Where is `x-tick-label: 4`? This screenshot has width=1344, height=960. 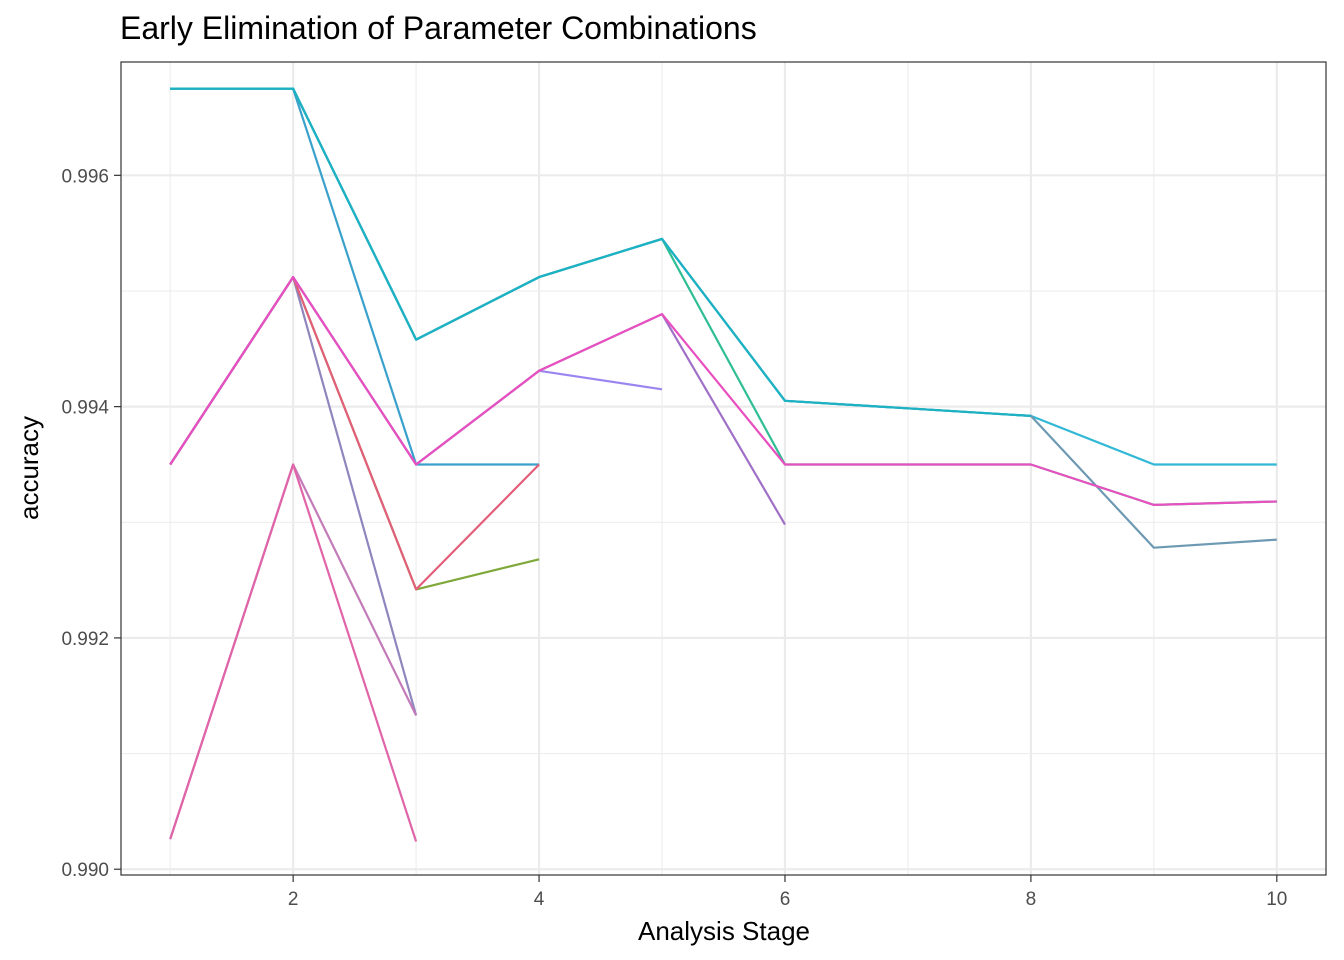 x-tick-label: 4 is located at coordinates (539, 899).